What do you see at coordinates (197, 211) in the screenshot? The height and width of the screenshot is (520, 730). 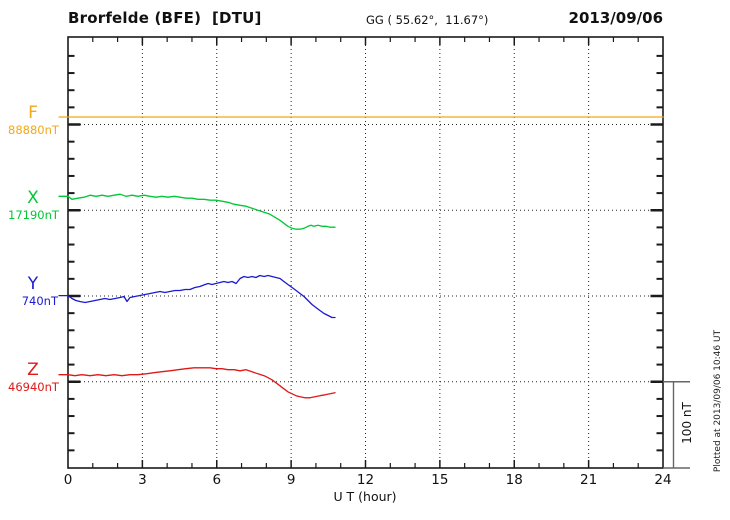 I see `trace-x` at bounding box center [197, 211].